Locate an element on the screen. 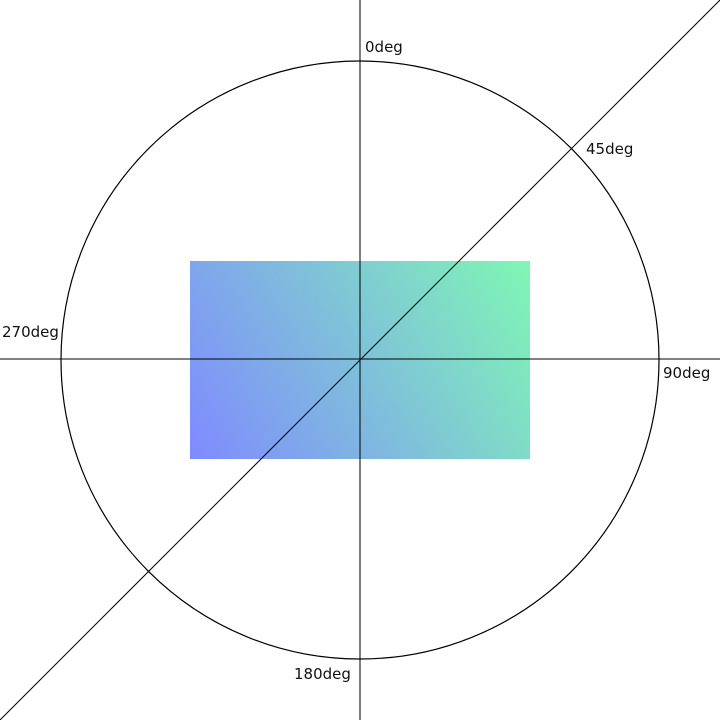 Image resolution: width=720 pixels, height=720 pixels. label-180deg: 180deg is located at coordinates (322, 674).